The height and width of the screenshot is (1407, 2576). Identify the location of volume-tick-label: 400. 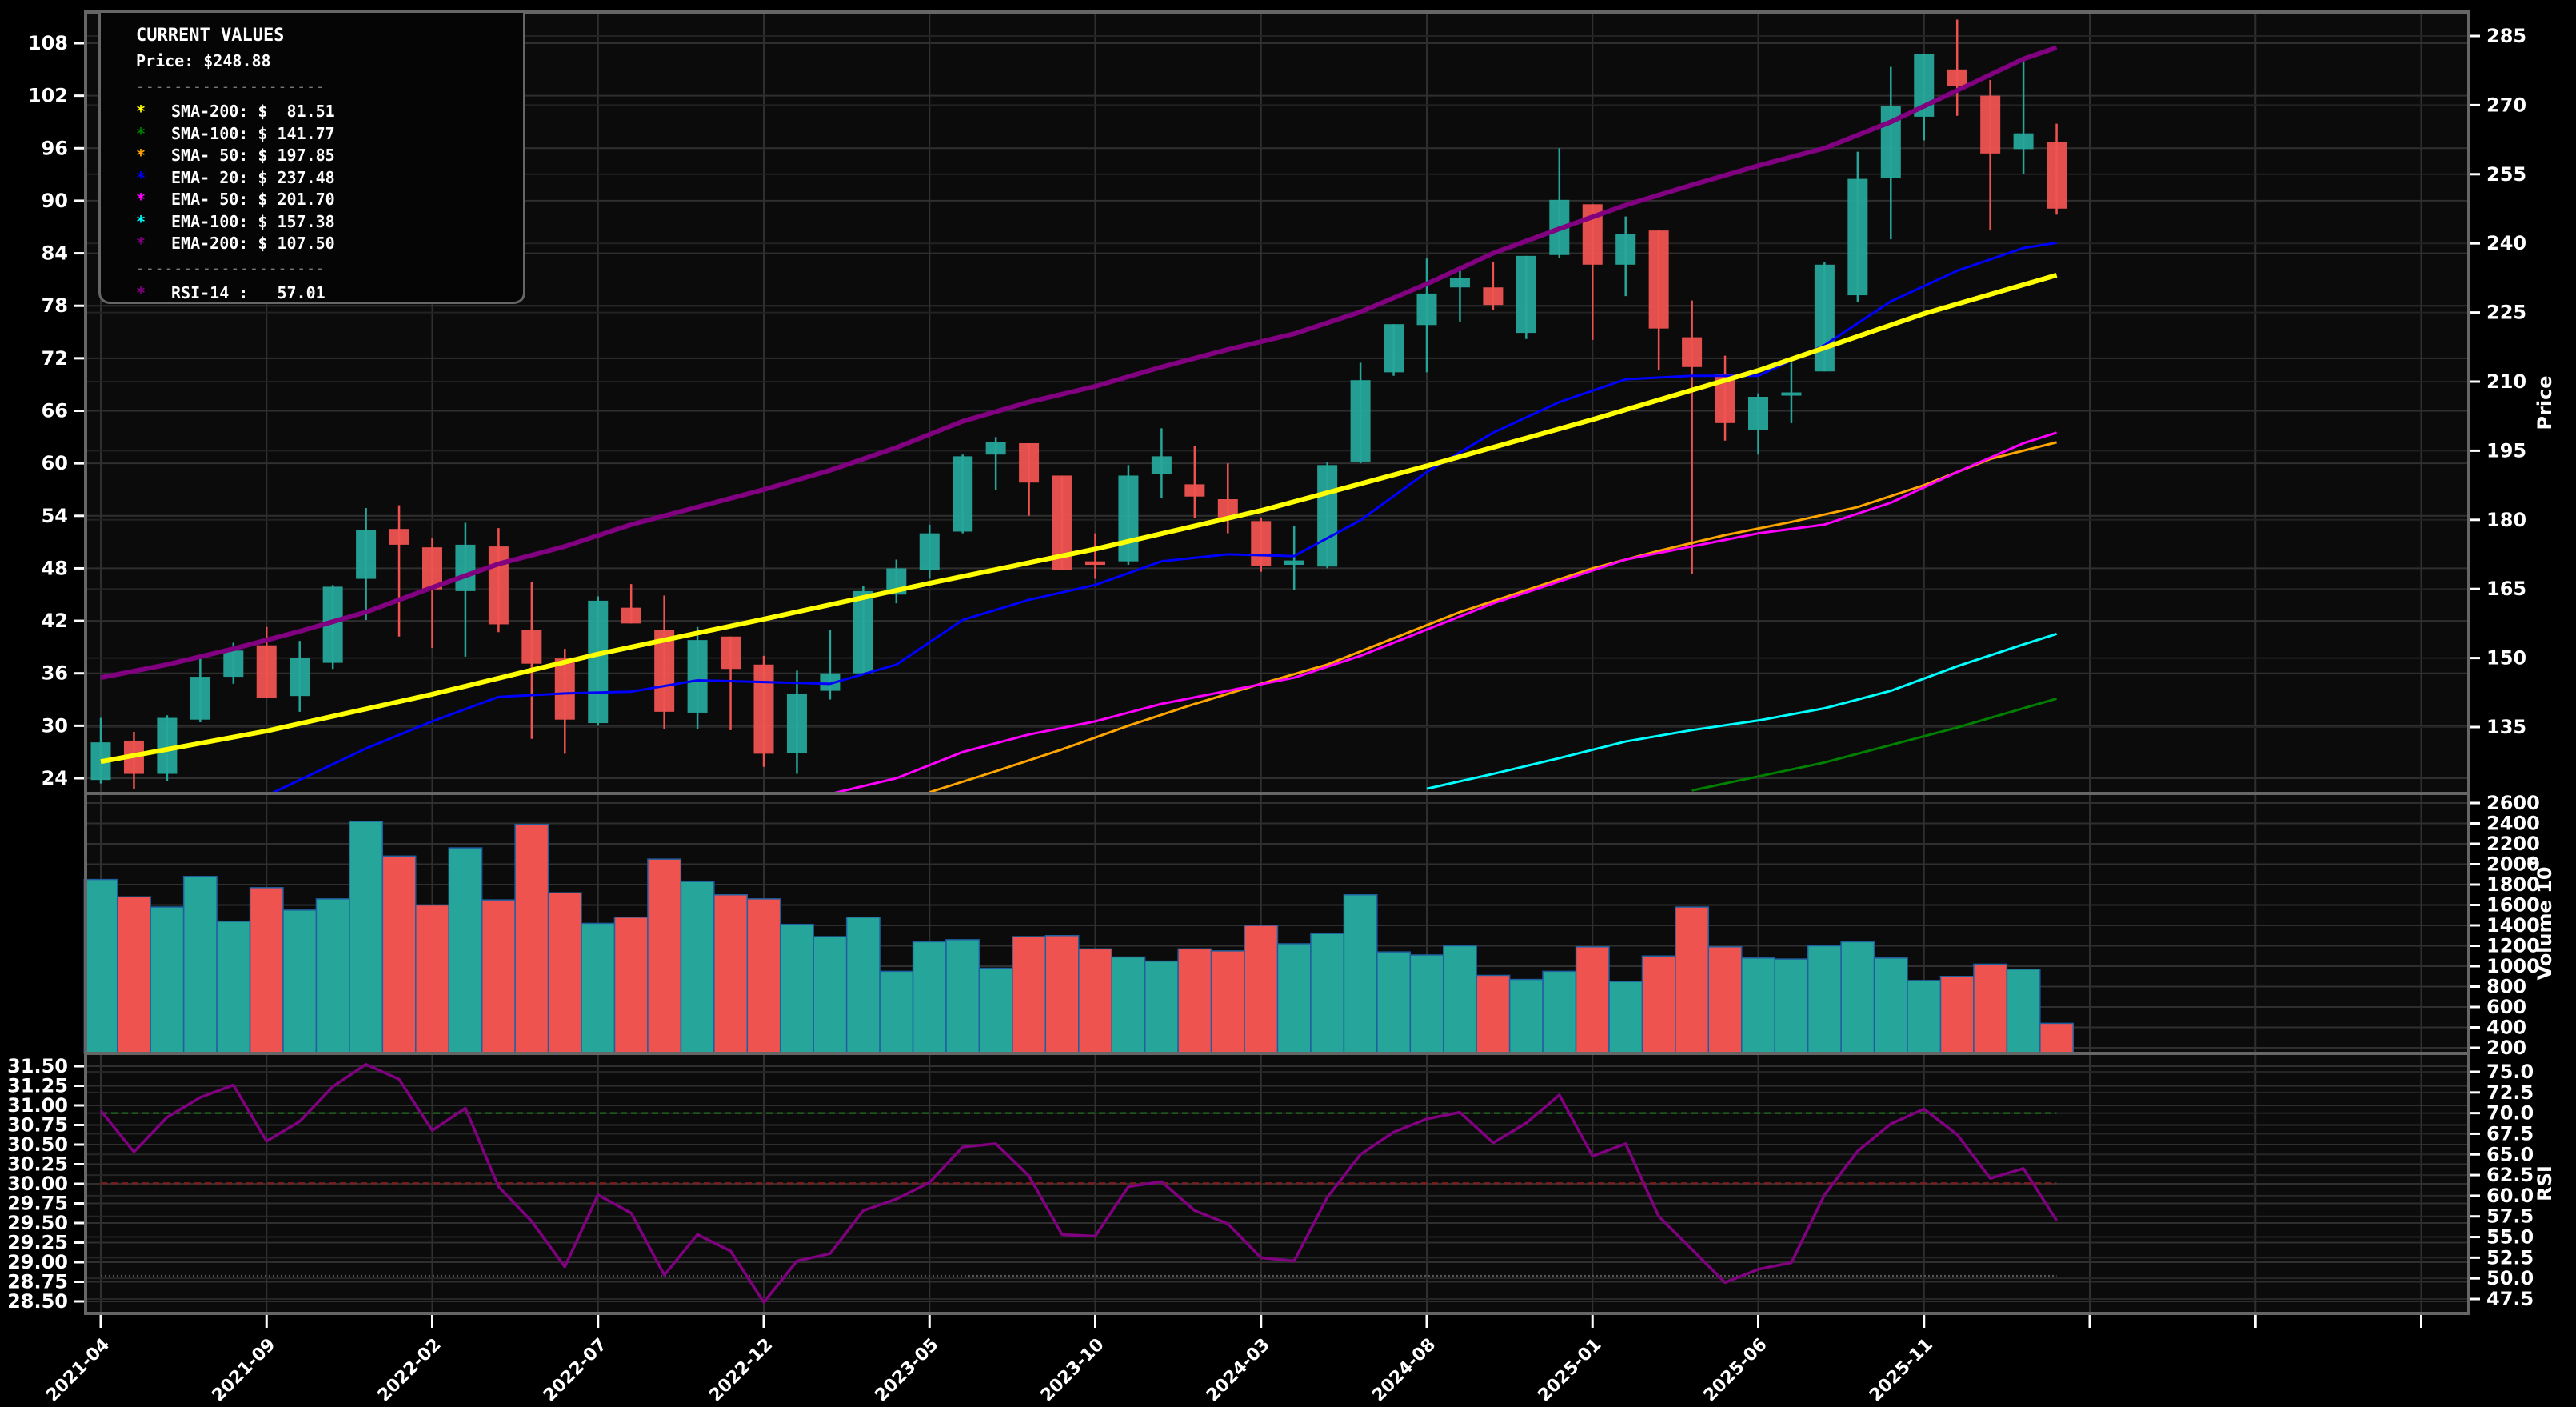
(2506, 1028).